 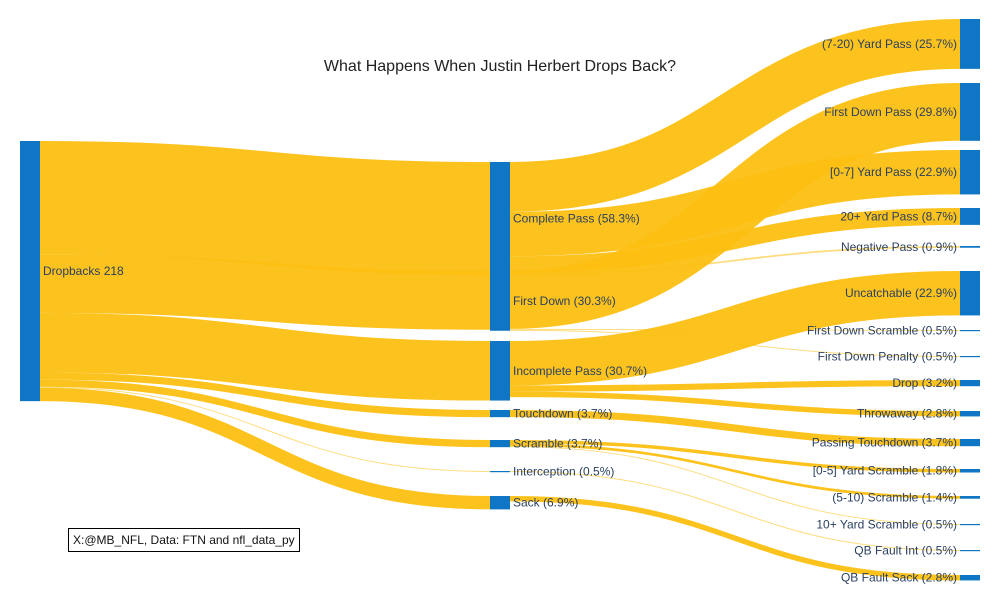 I want to click on node-label-scramble: Scramble (3.7%), so click(x=557, y=444).